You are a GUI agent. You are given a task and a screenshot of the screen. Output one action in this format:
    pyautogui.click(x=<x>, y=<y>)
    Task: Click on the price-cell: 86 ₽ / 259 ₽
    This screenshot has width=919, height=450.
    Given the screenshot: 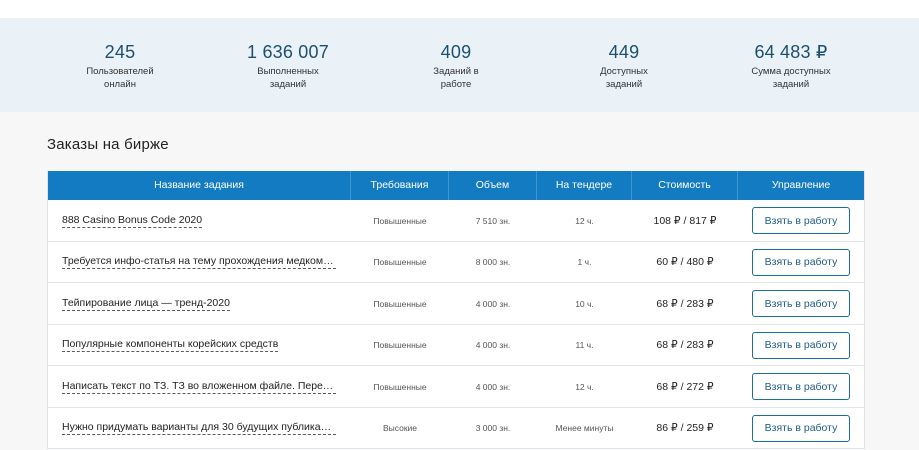 What is the action you would take?
    pyautogui.click(x=685, y=428)
    